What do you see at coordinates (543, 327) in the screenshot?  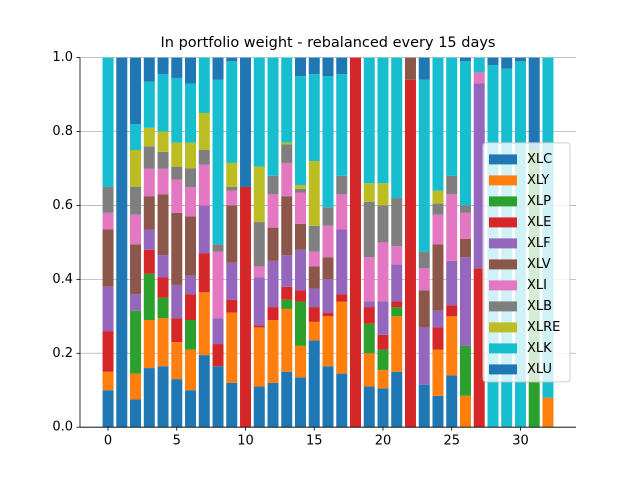 I see `legend-label: XLRE` at bounding box center [543, 327].